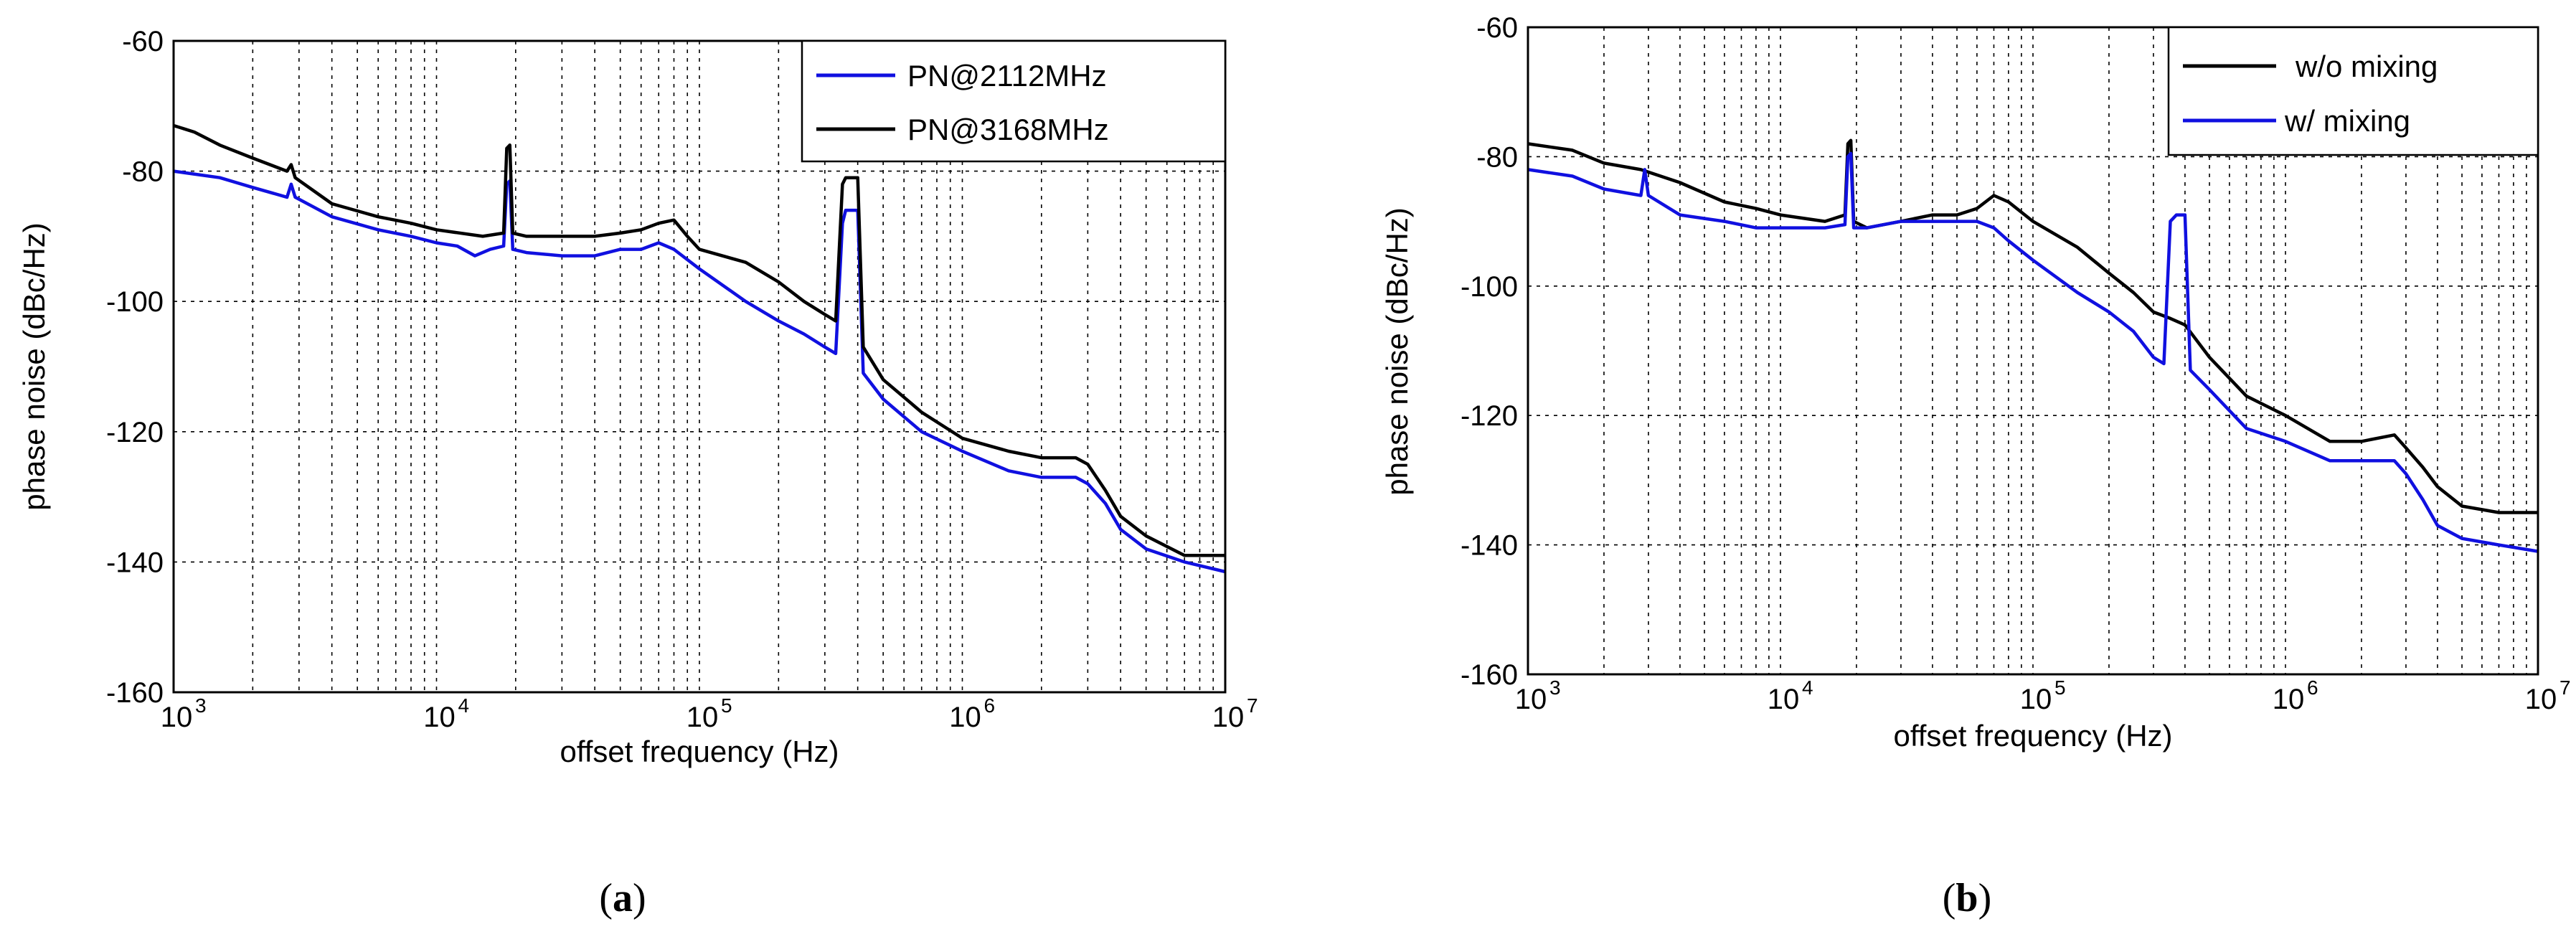 This screenshot has height=934, width=2576. I want to click on panel-a-caption-letter: a, so click(623, 898).